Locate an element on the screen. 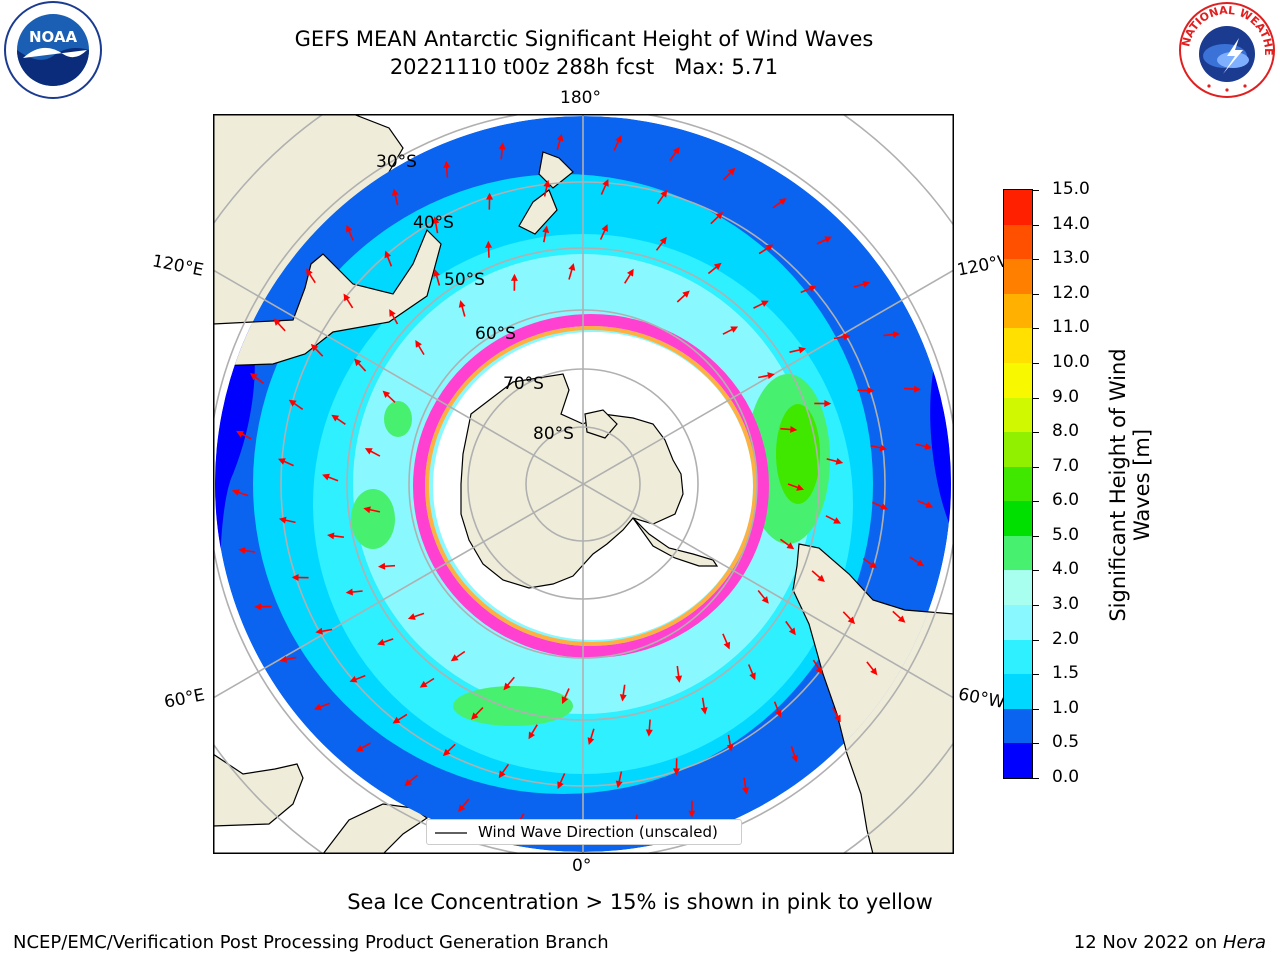 The width and height of the screenshot is (1280, 960). legend-label: Wind Wave Direction (unscaled) is located at coordinates (598, 832).